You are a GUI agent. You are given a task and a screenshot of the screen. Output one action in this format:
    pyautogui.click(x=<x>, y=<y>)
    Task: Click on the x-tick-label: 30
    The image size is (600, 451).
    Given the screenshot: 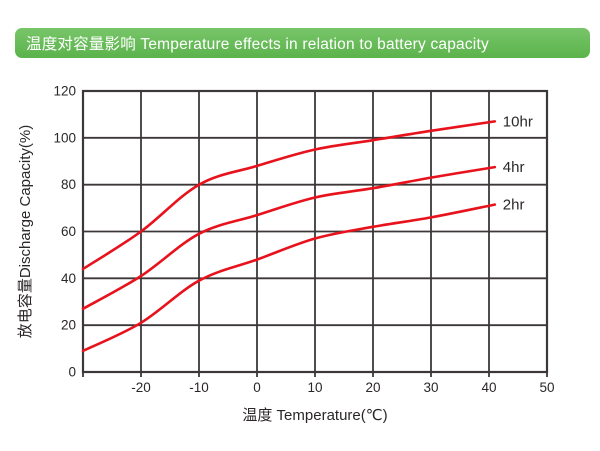 What is the action you would take?
    pyautogui.click(x=430, y=387)
    